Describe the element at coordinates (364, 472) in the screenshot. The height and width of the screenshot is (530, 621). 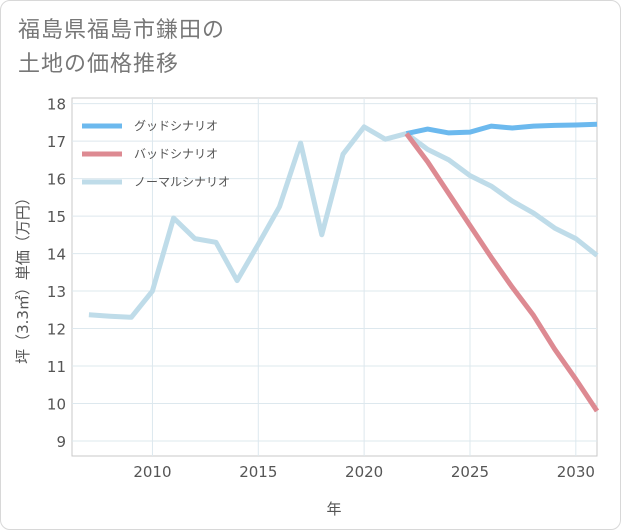
I see `x-tick-label: 2020` at that location.